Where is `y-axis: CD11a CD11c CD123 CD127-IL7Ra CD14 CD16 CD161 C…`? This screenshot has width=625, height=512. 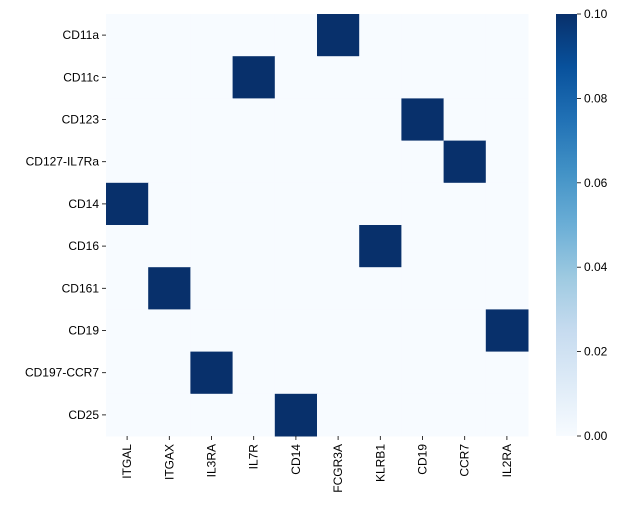 y-axis: CD11a CD11c CD123 CD127-IL7Ra CD14 CD16 CD161 C… is located at coordinates (65, 225).